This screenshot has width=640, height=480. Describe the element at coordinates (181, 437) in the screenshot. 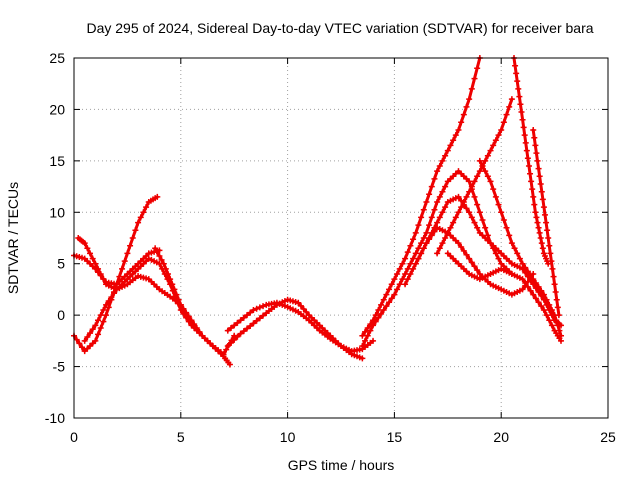

I see `x-tick-label: 5` at that location.